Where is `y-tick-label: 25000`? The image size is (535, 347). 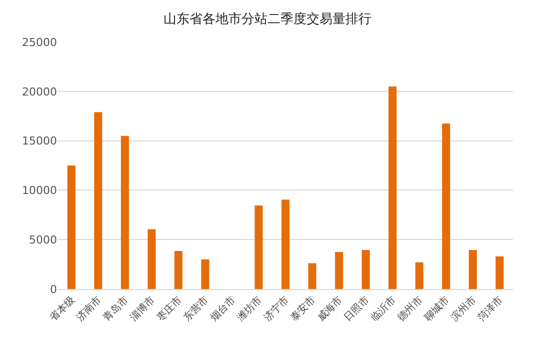 y-tick-label: 25000 is located at coordinates (39, 42).